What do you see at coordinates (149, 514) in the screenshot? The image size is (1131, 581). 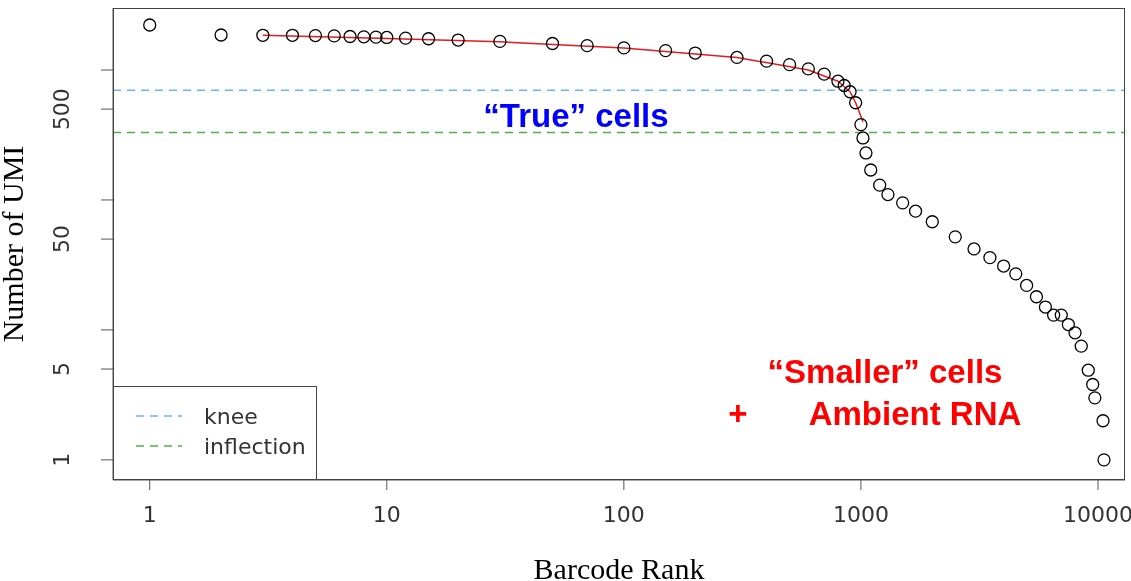 I see `x-tick-label: 1` at bounding box center [149, 514].